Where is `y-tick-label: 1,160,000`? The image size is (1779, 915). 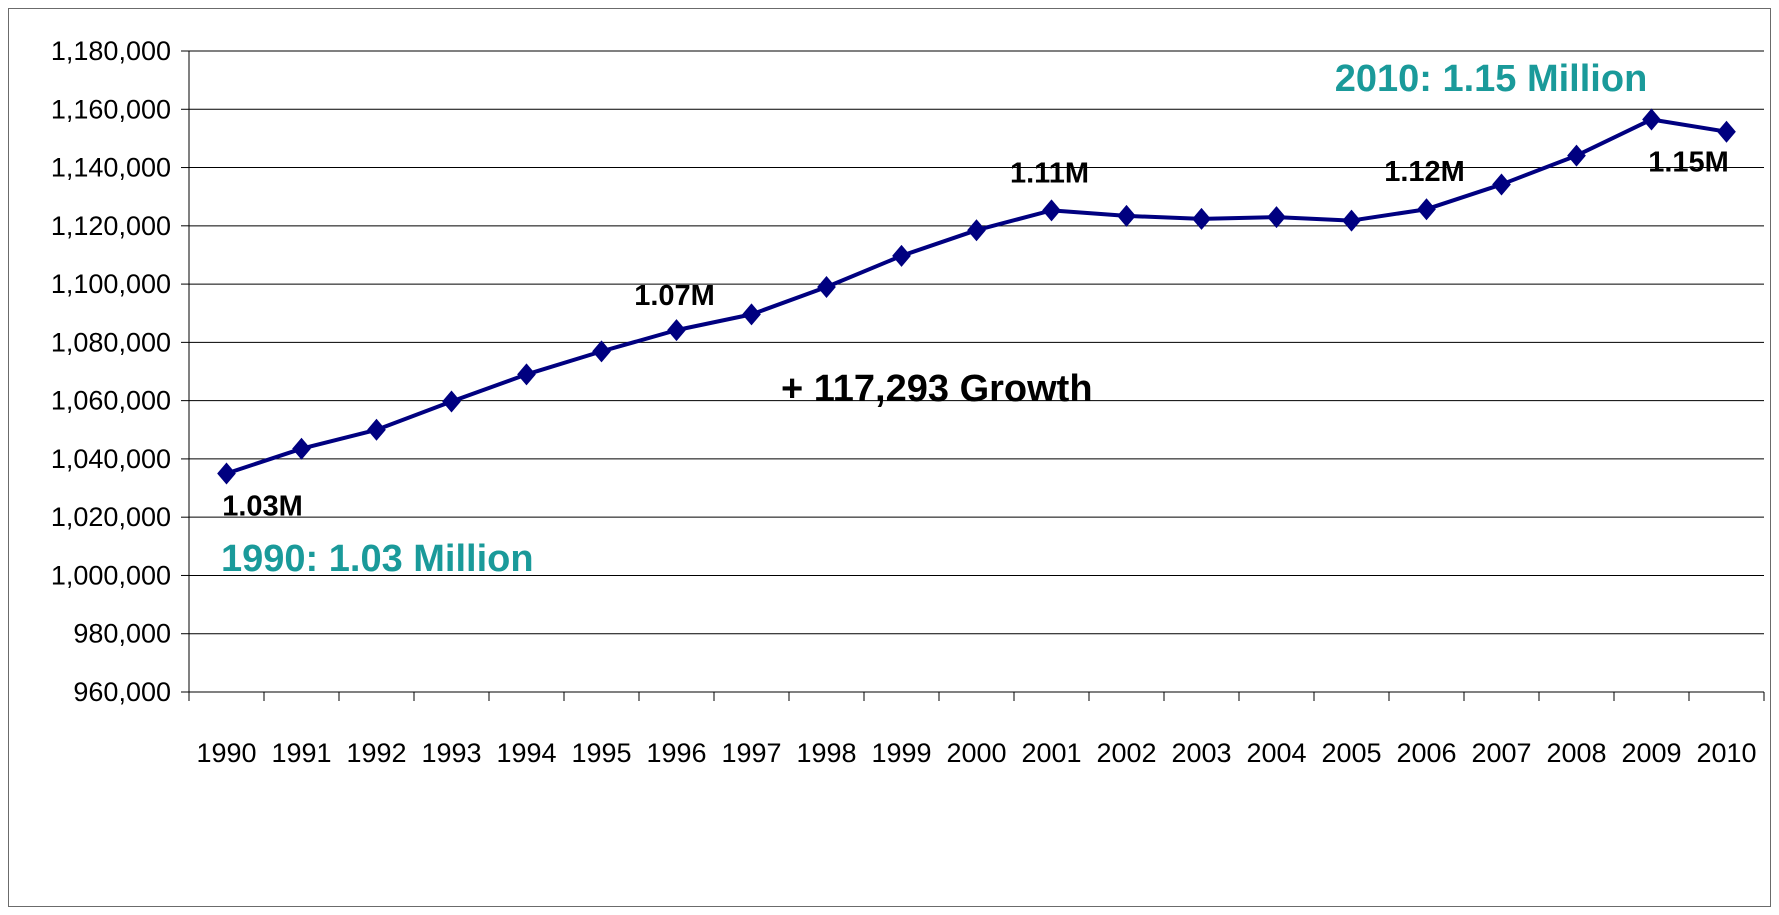 y-tick-label: 1,160,000 is located at coordinates (111, 109).